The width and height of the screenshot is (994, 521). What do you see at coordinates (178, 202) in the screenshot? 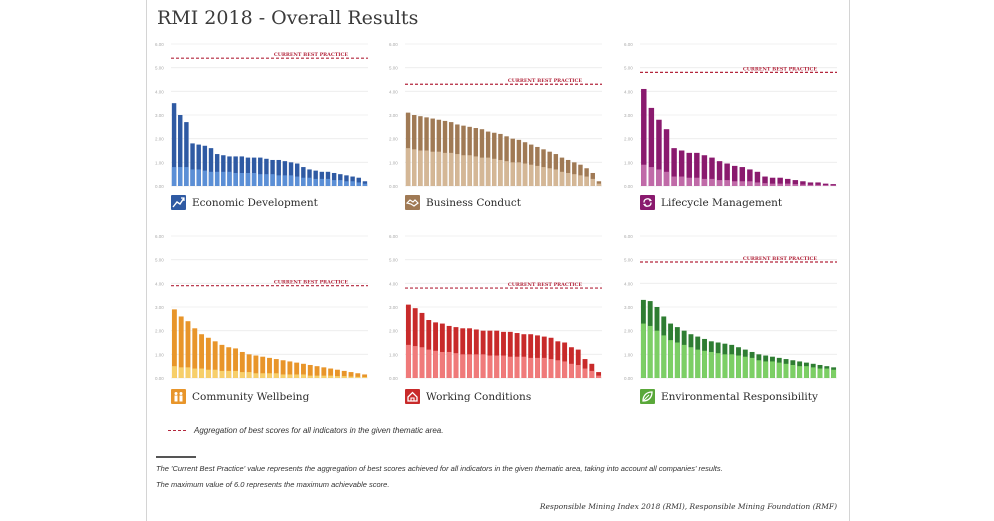
I see `trend-line-icon` at bounding box center [178, 202].